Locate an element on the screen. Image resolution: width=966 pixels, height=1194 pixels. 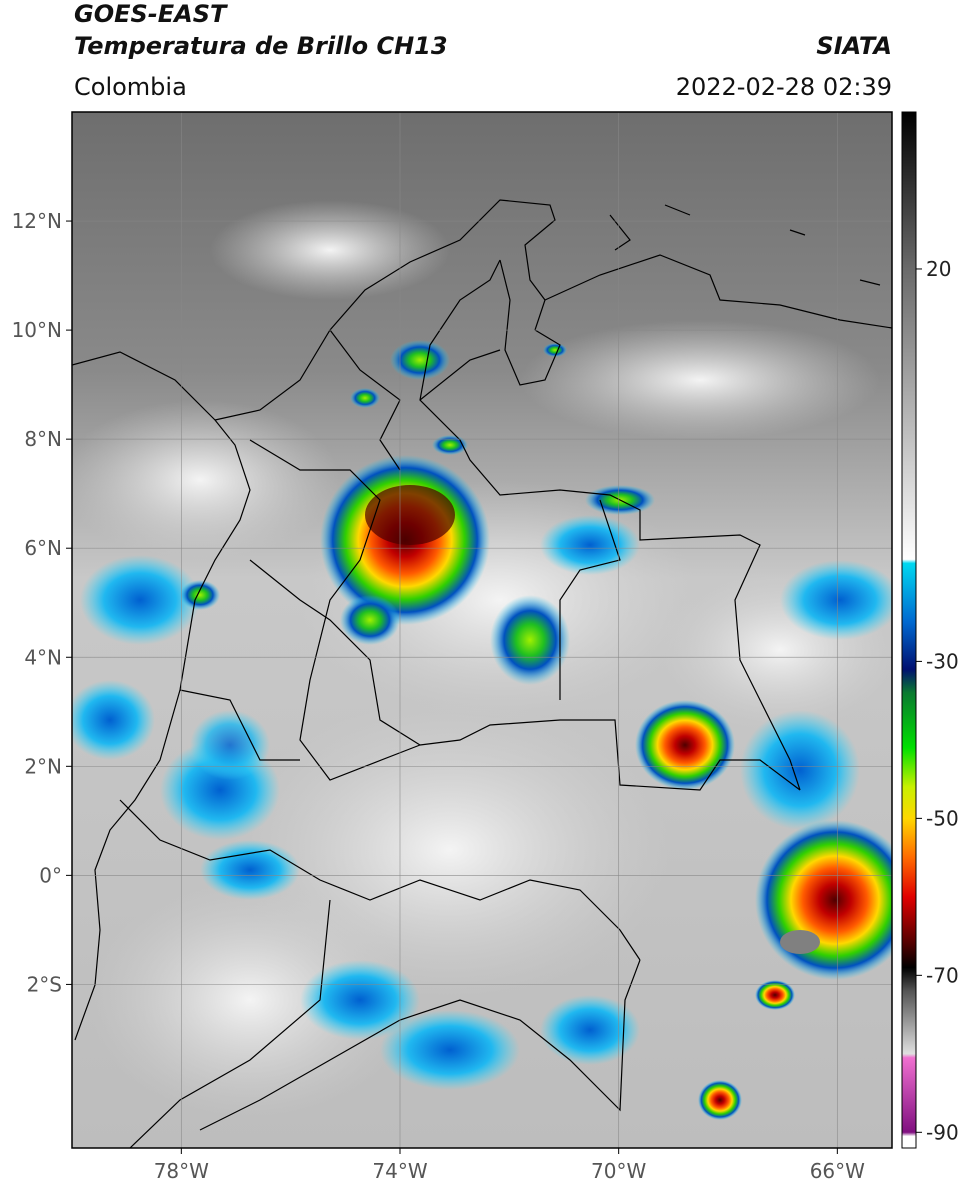
lon-tick-label: 66°W is located at coordinates (837, 1171).